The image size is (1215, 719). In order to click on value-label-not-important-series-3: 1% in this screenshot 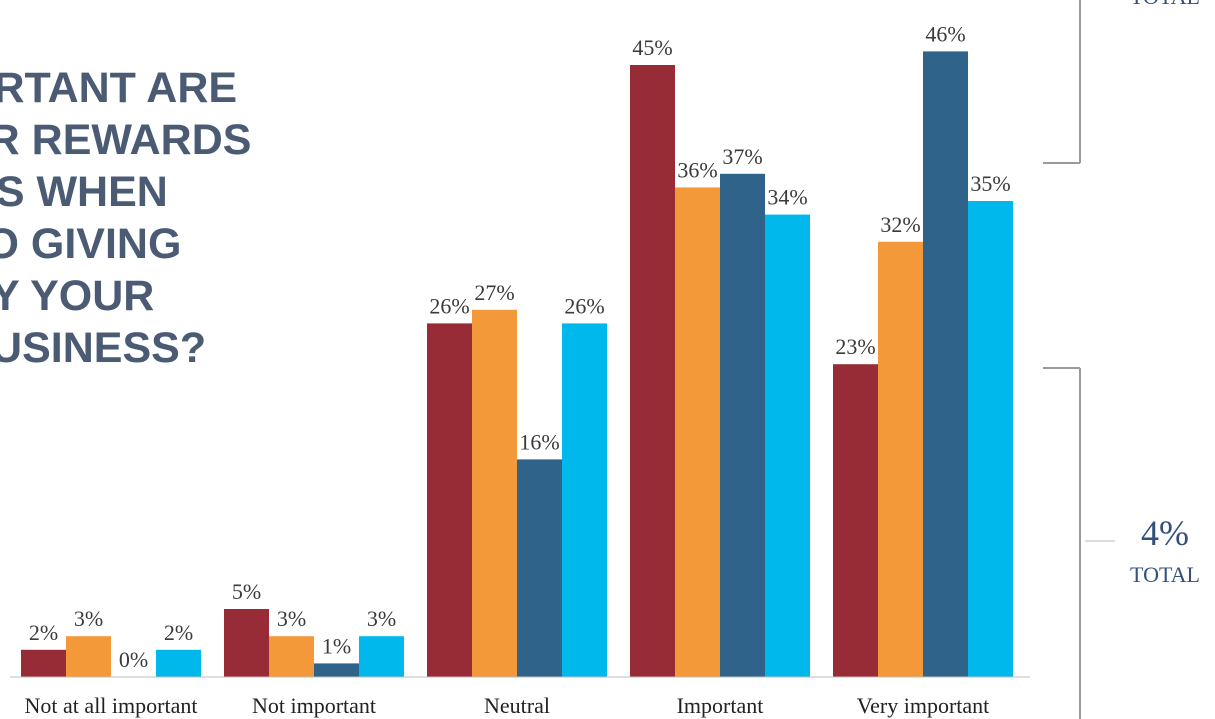, I will do `click(336, 645)`.